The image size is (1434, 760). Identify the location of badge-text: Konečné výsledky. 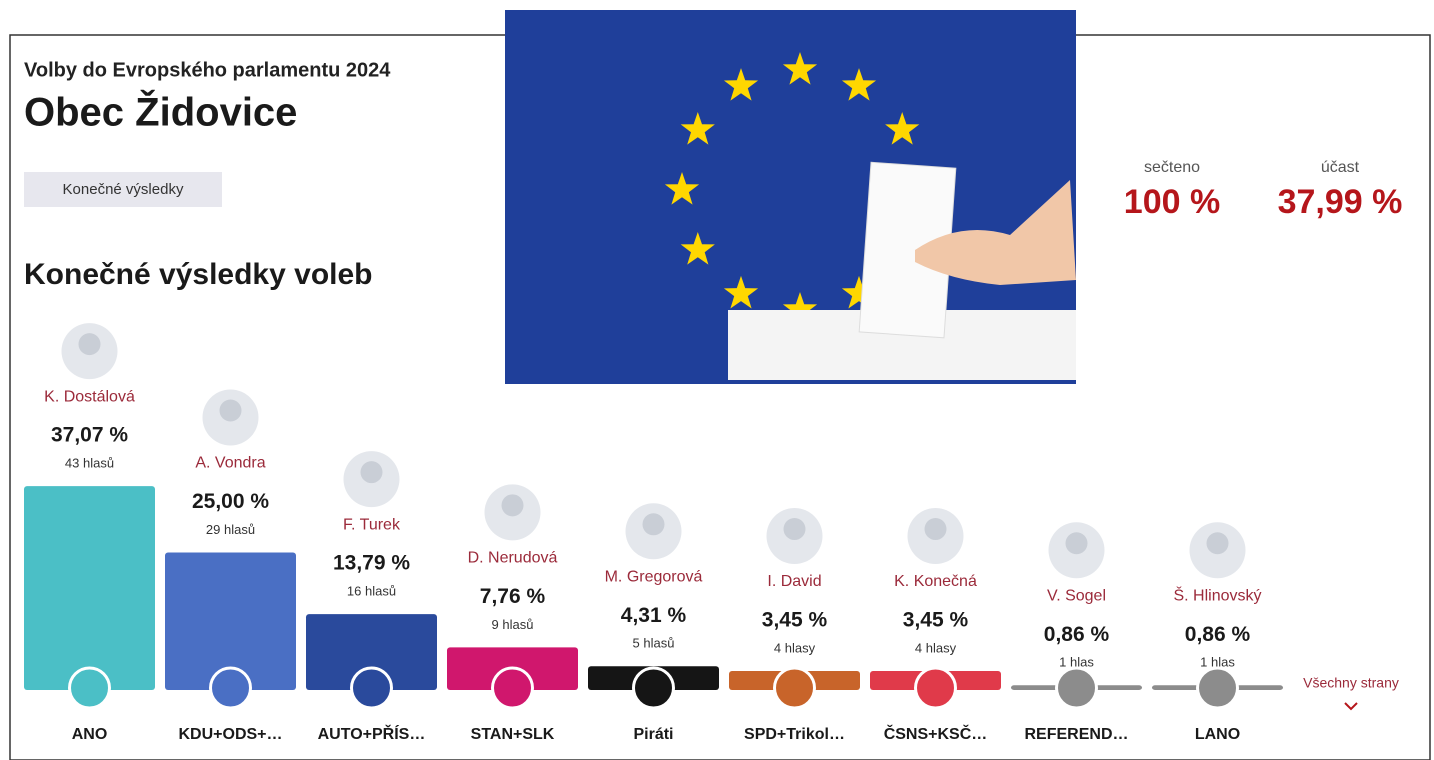
(123, 189).